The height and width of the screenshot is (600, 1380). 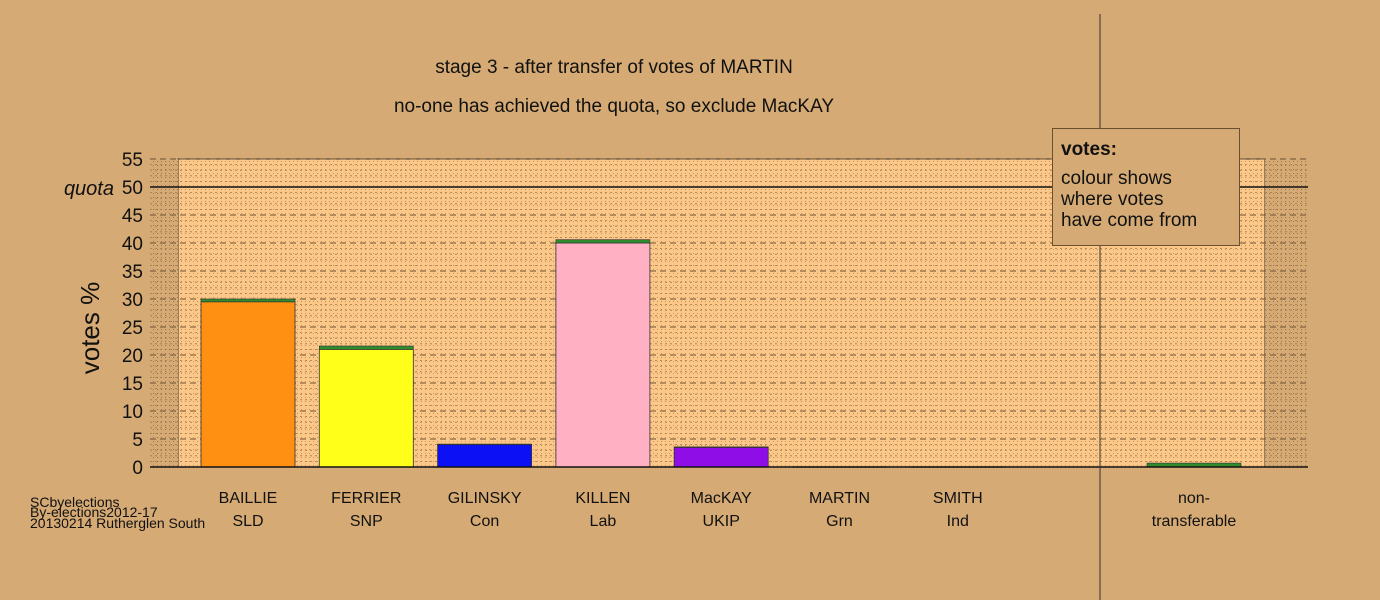 I want to click on y-tick-label: 0, so click(x=137, y=468).